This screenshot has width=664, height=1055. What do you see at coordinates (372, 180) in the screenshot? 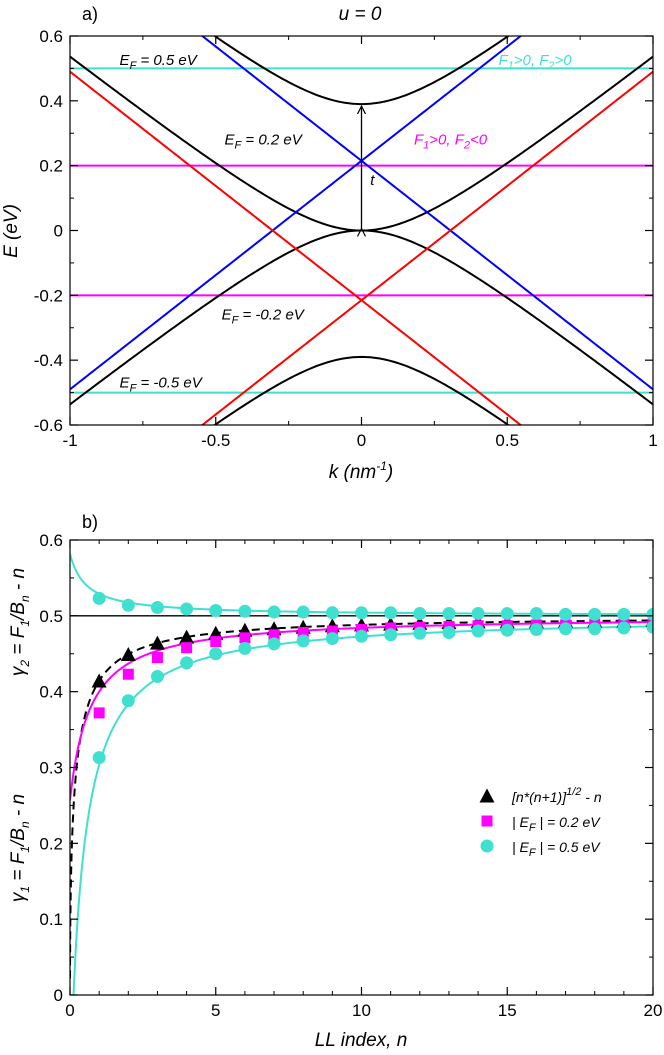
I see `annotation-t: t` at bounding box center [372, 180].